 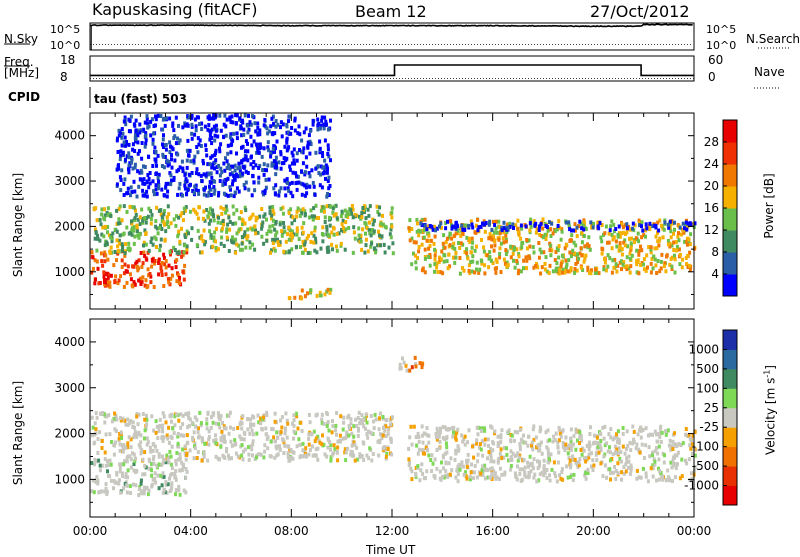 What do you see at coordinates (552, 454) in the screenshot?
I see `velocity-echo-region` at bounding box center [552, 454].